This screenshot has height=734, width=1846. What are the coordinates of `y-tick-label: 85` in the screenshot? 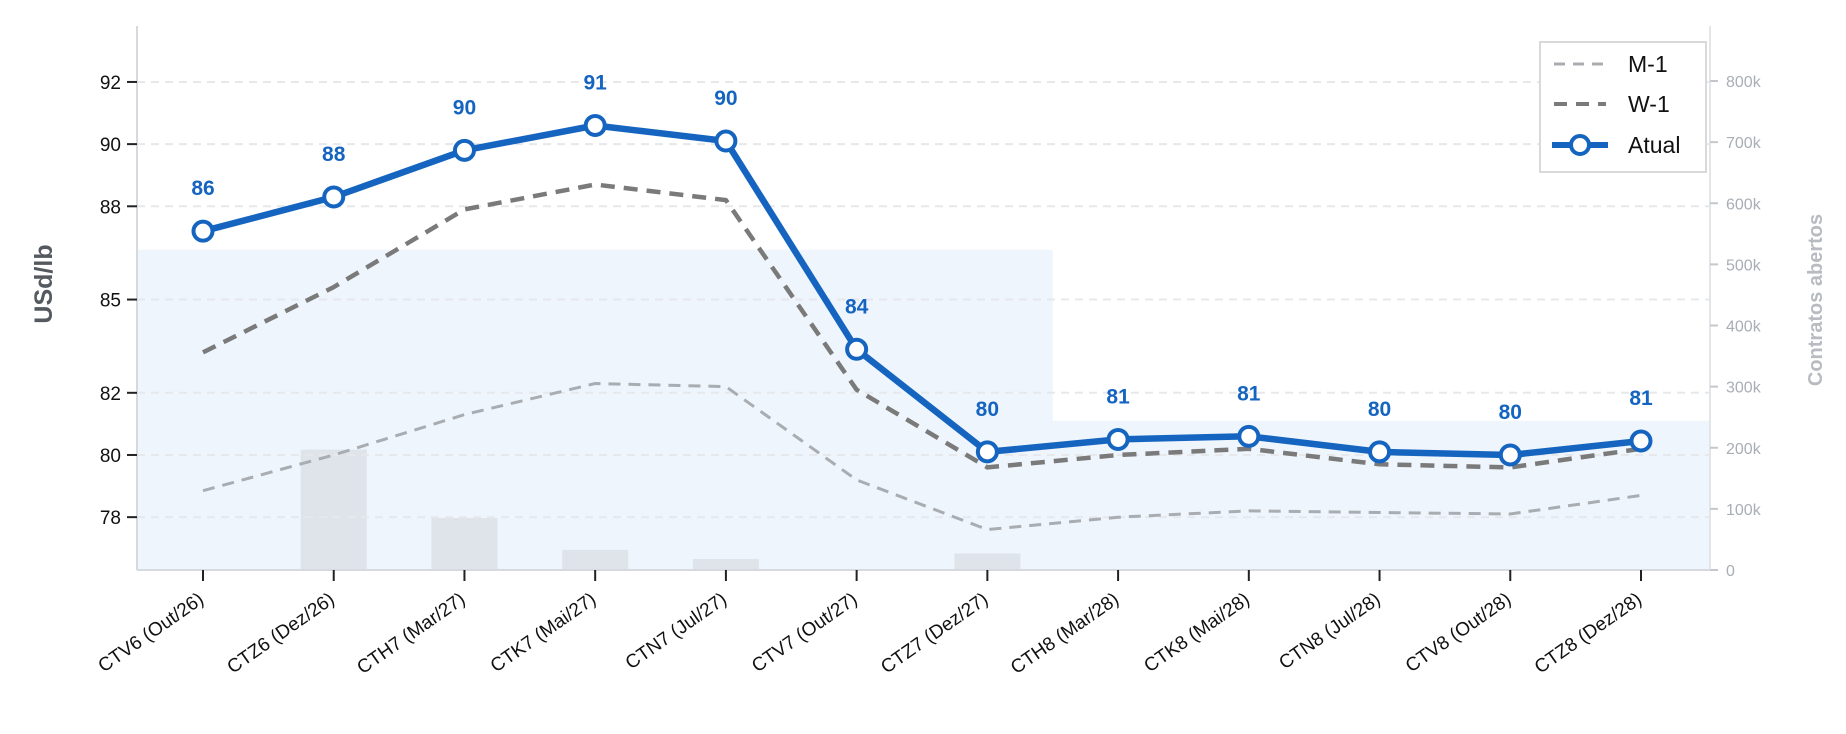 It's located at (110, 301).